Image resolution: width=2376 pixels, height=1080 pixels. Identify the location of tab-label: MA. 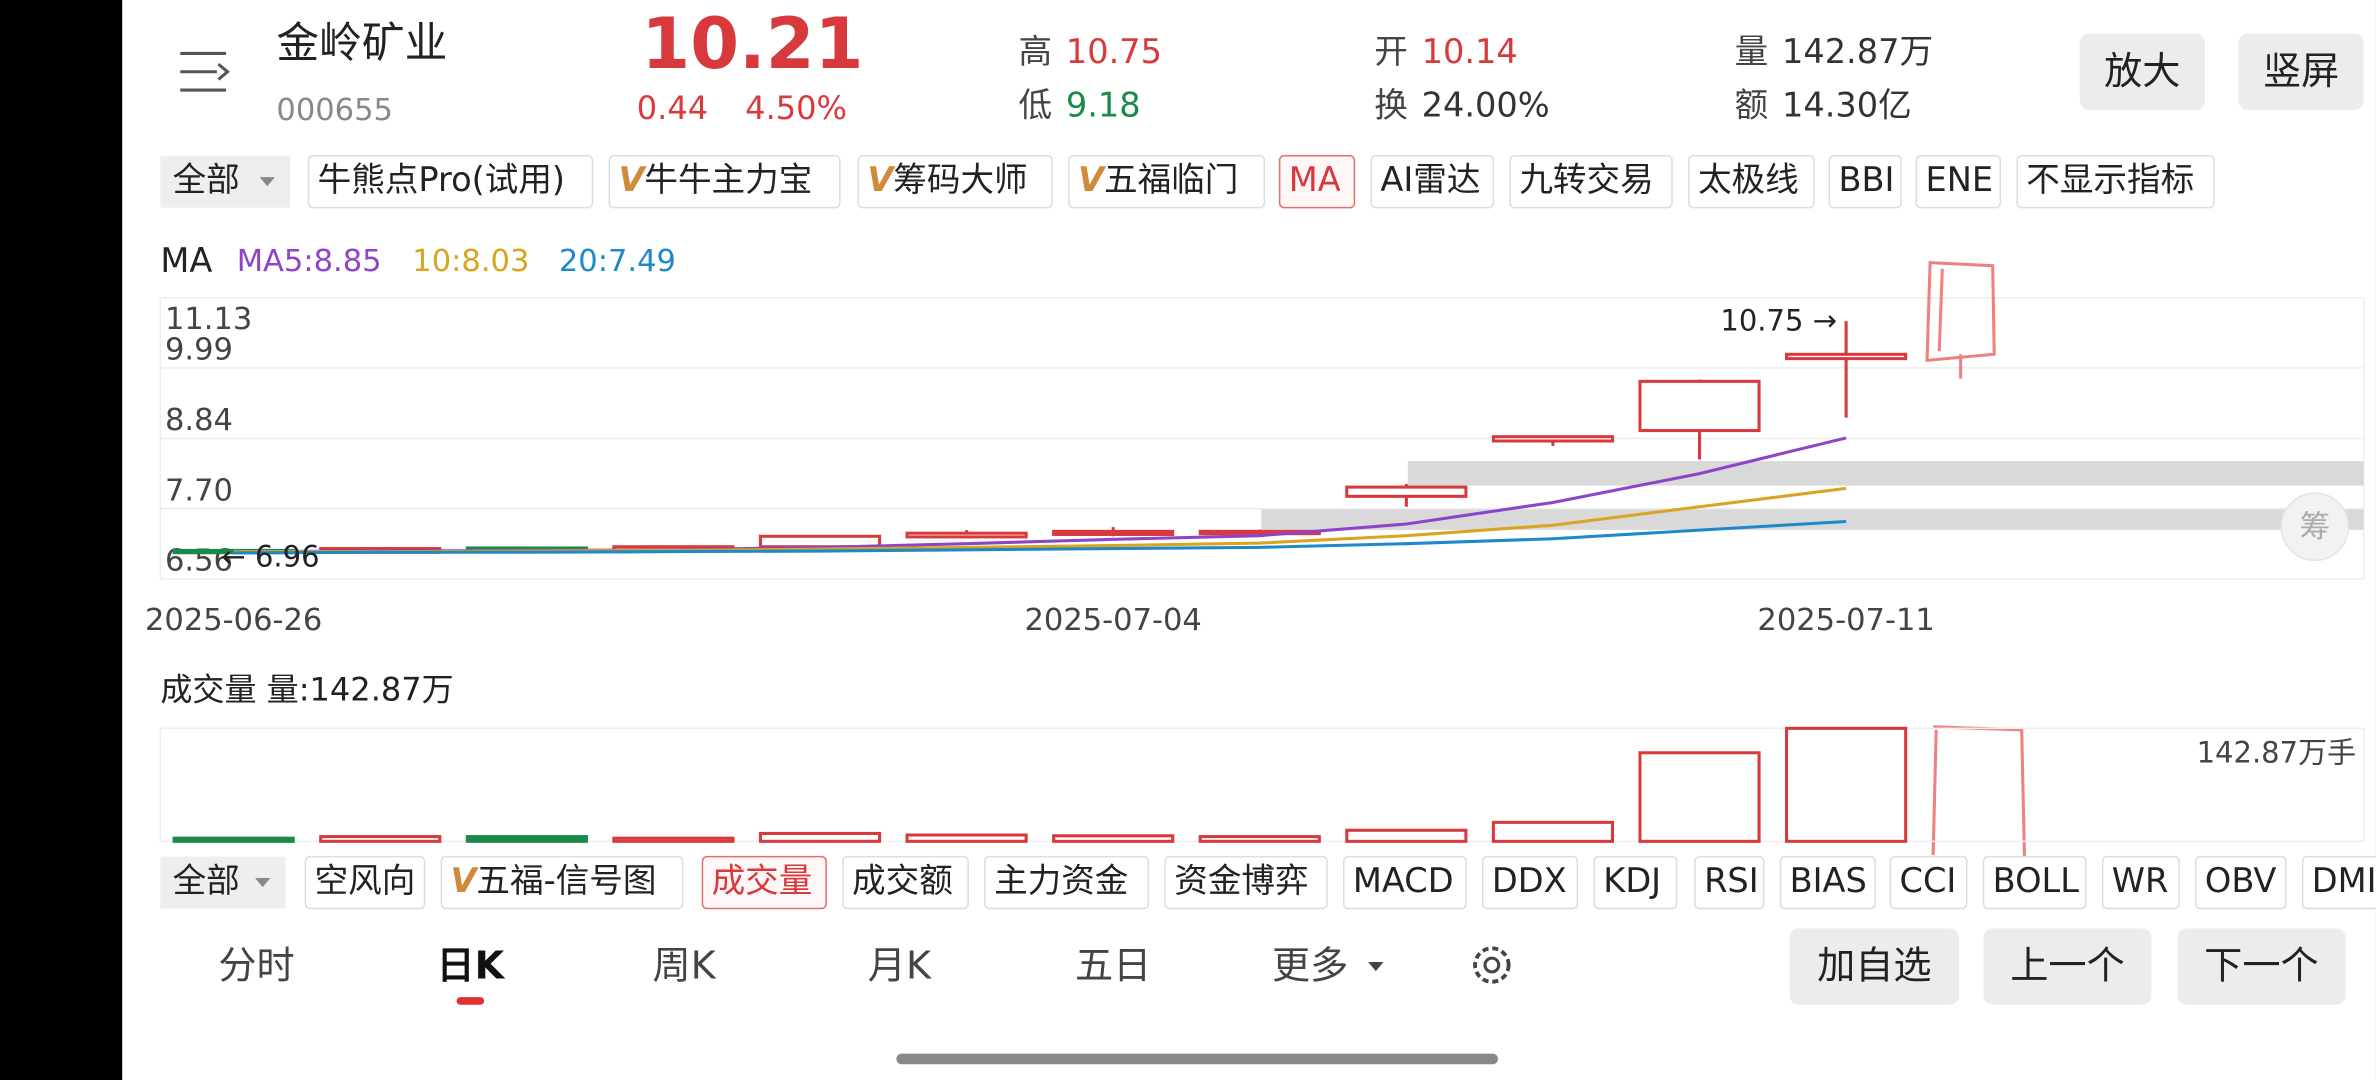
(1315, 179).